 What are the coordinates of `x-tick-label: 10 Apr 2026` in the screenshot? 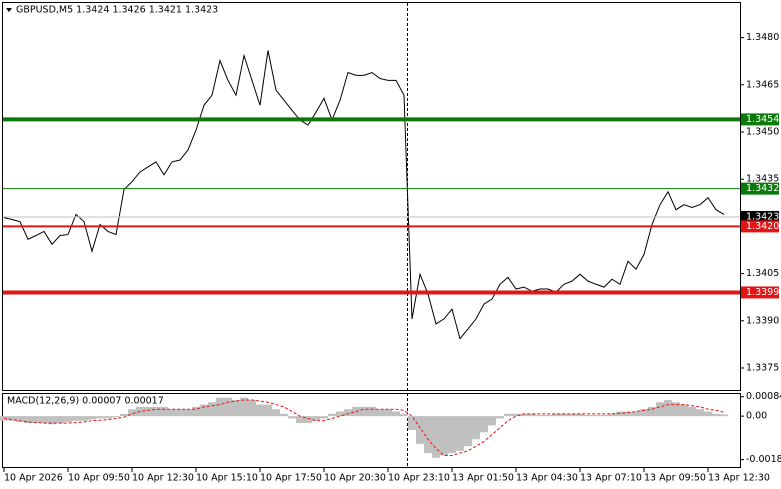 It's located at (33, 478).